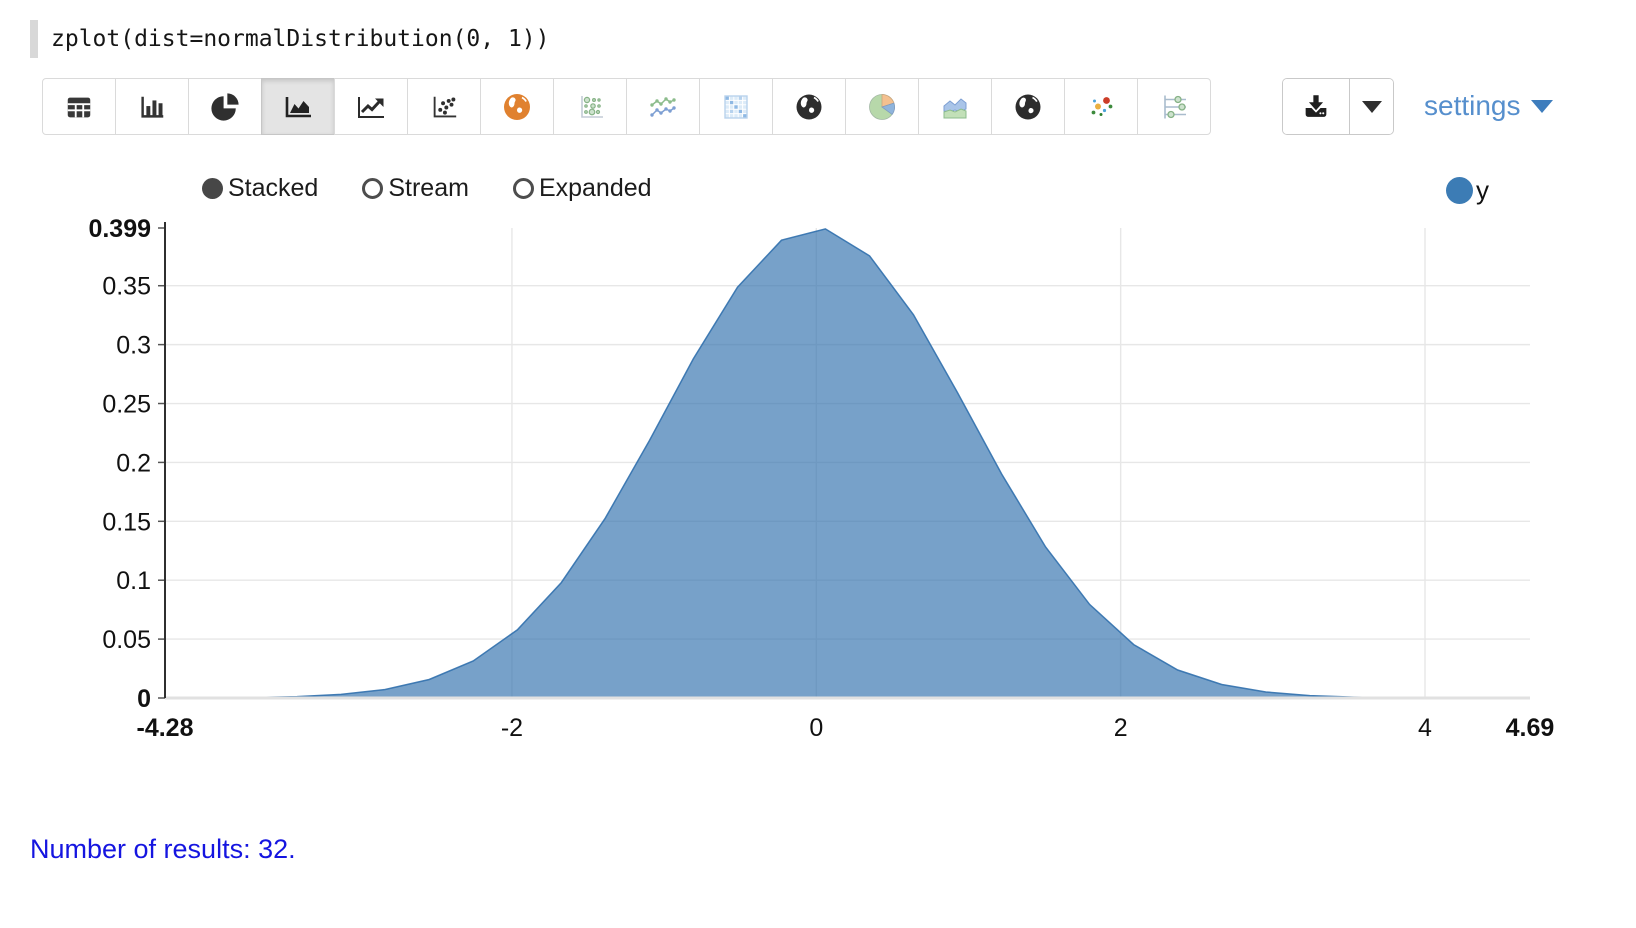  What do you see at coordinates (126, 640) in the screenshot?
I see `y-tick-label: 0.05` at bounding box center [126, 640].